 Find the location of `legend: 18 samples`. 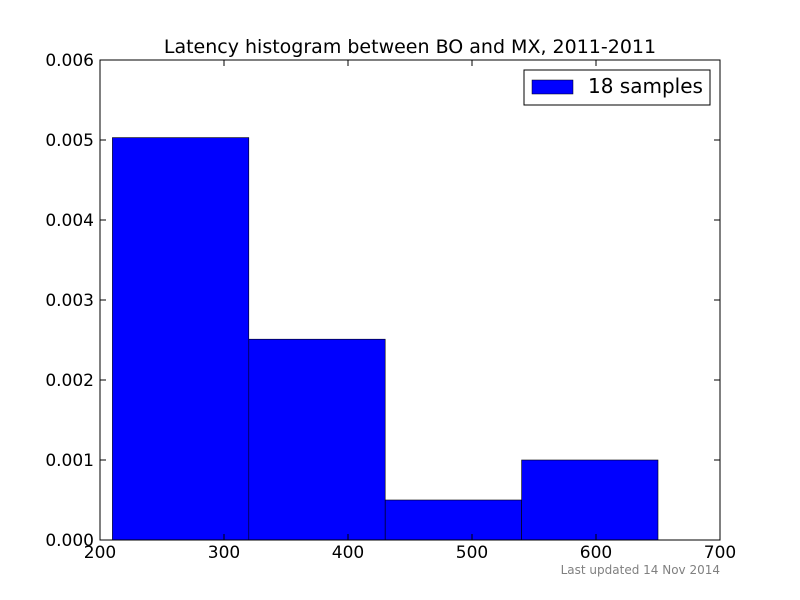

legend: 18 samples is located at coordinates (617, 87).